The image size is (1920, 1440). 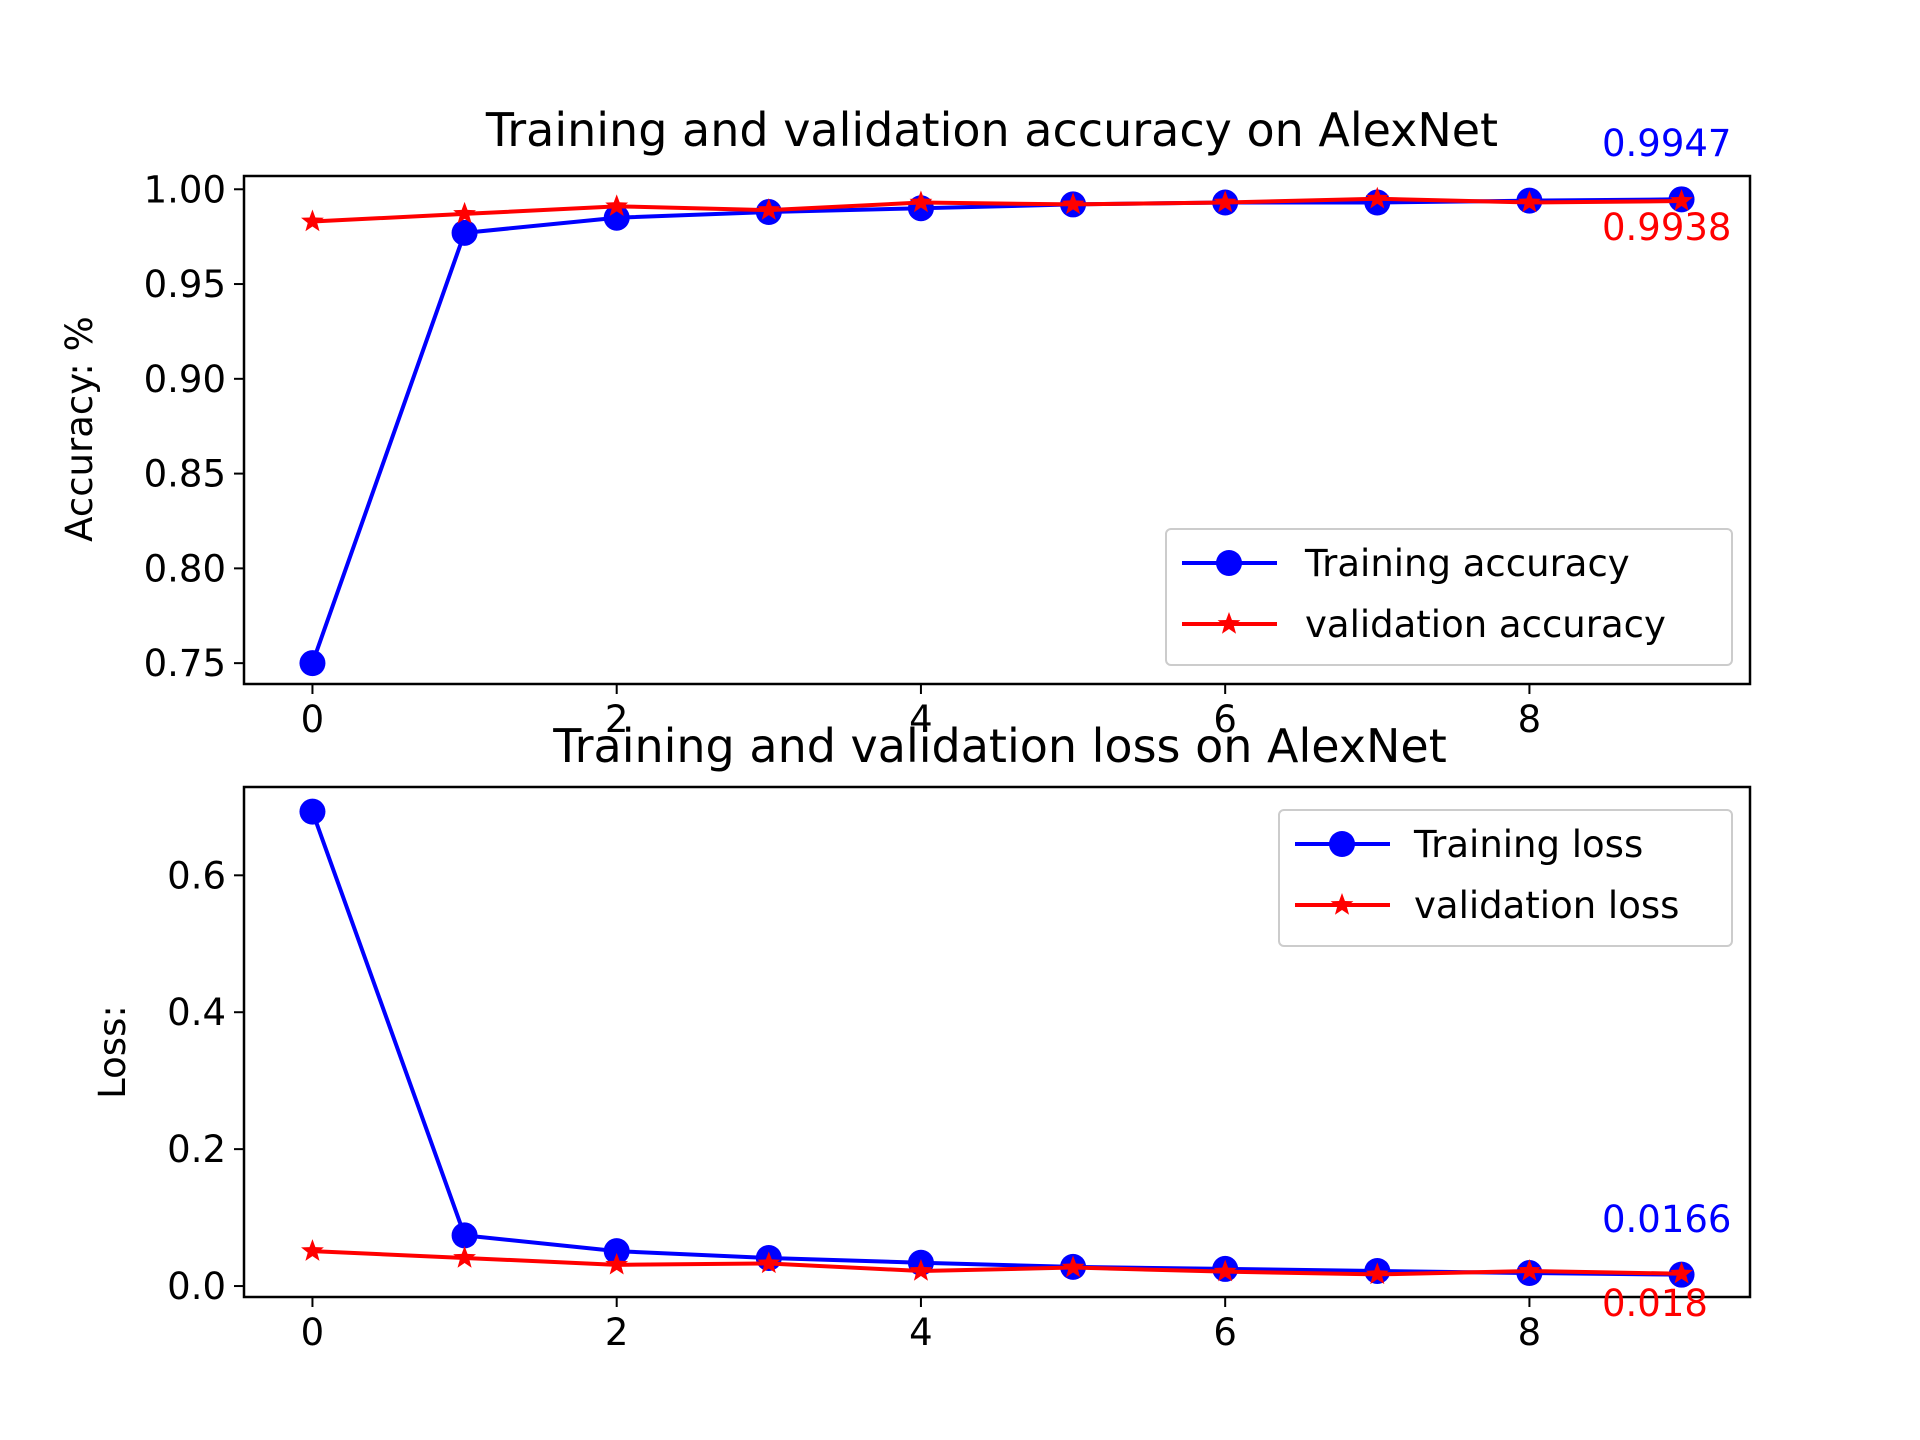 What do you see at coordinates (1342, 904) in the screenshot?
I see `legend-validation-loss-marker` at bounding box center [1342, 904].